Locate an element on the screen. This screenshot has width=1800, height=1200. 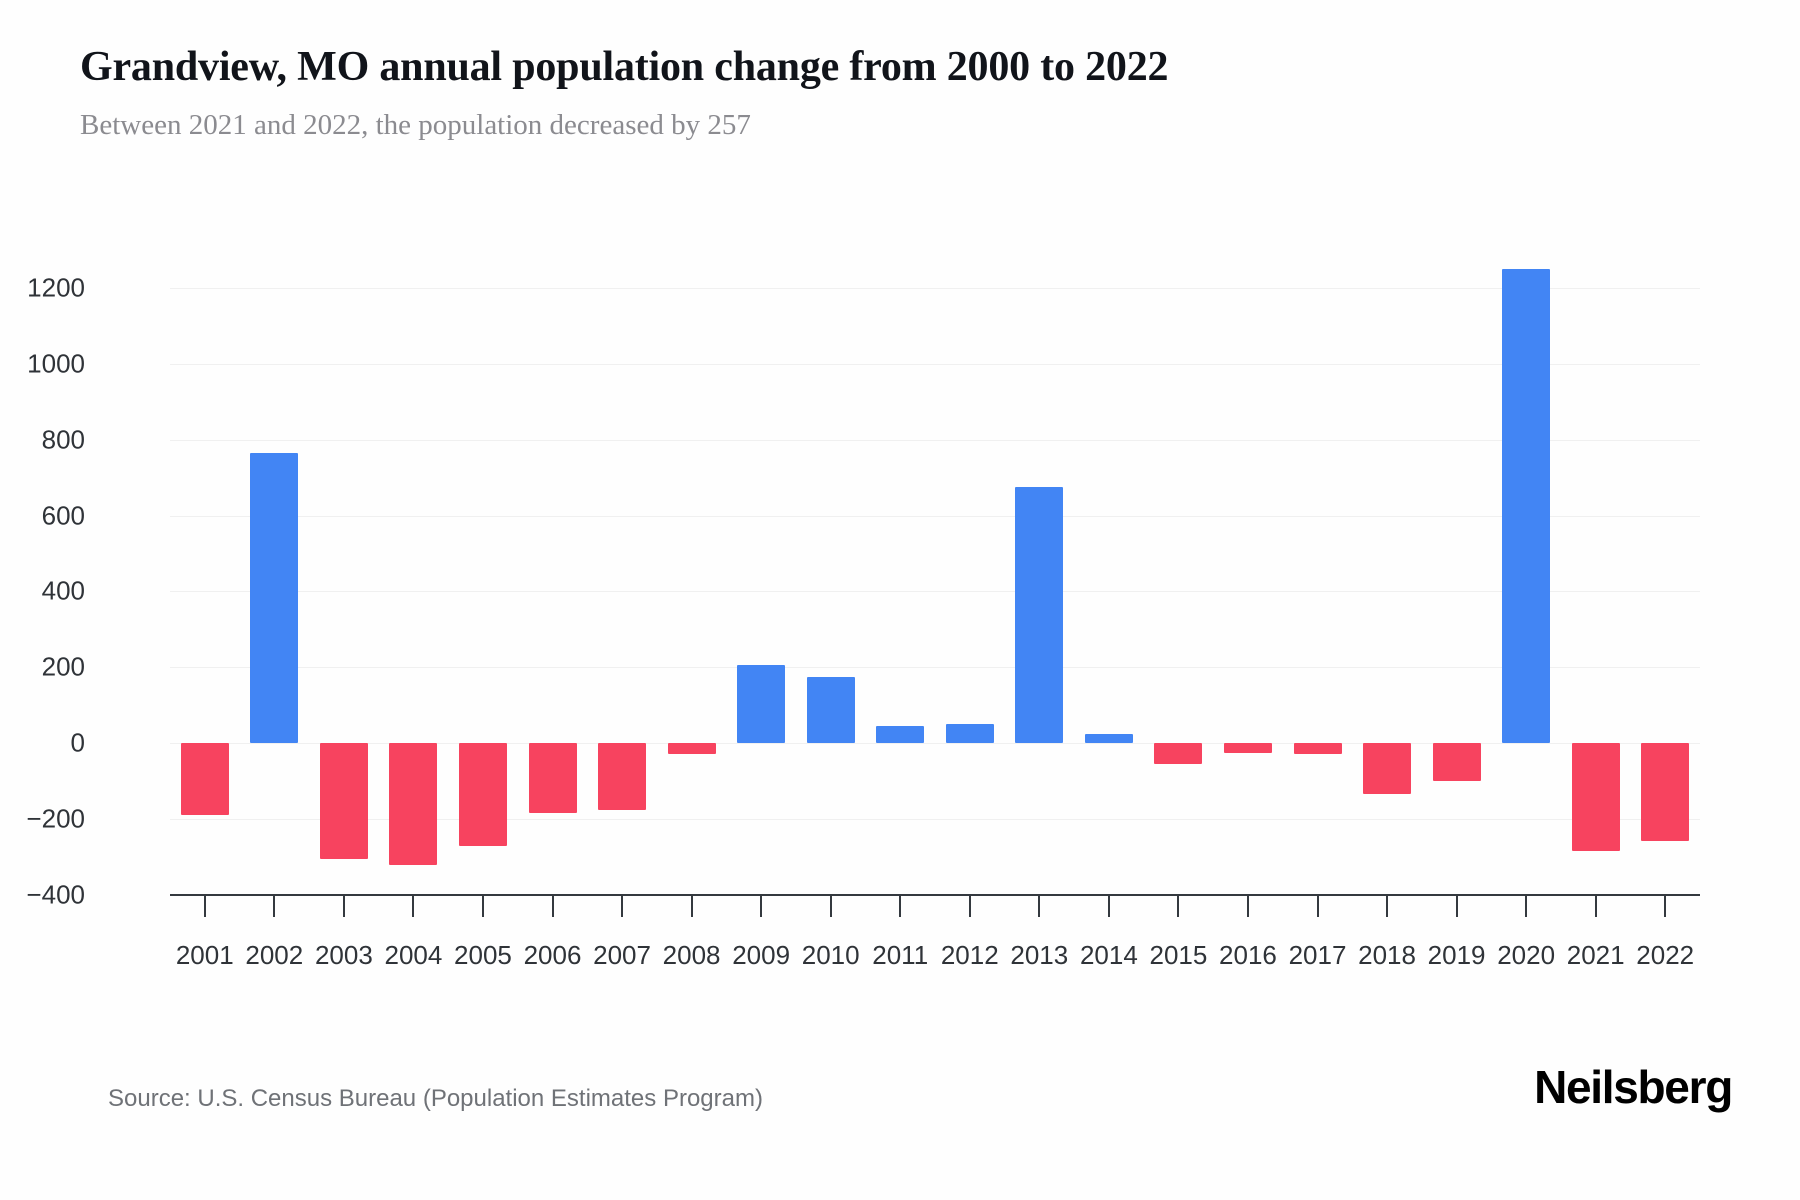
xaxis-tick-label: 2013 is located at coordinates (1039, 955).